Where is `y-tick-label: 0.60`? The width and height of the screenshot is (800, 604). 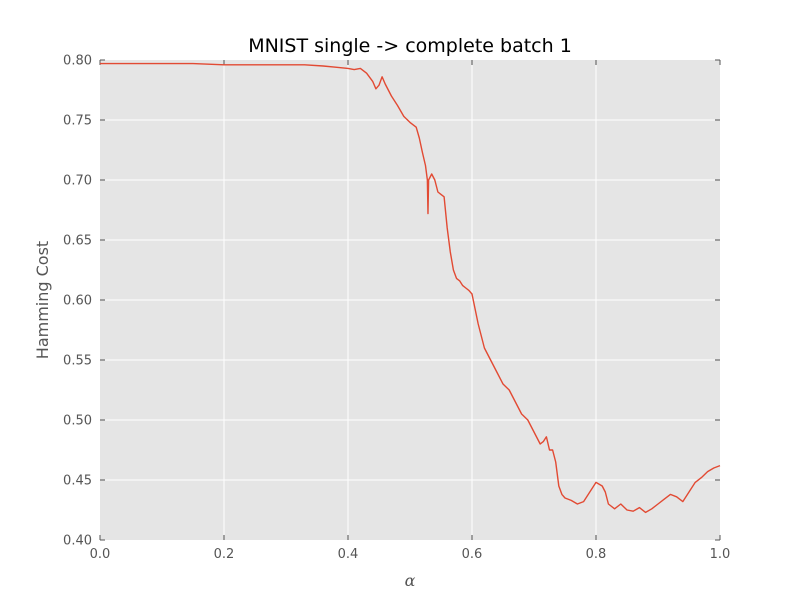 y-tick-label: 0.60 is located at coordinates (77, 301).